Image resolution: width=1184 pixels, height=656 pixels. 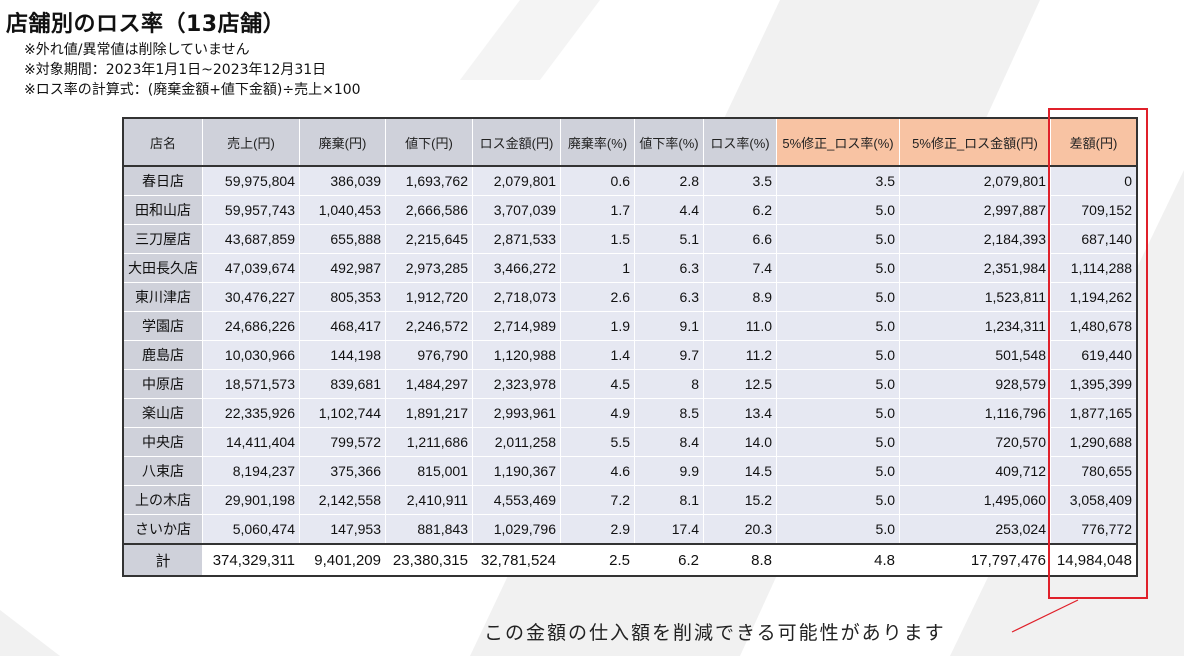 I want to click on cell-markdown: 2,666,586, so click(x=429, y=210).